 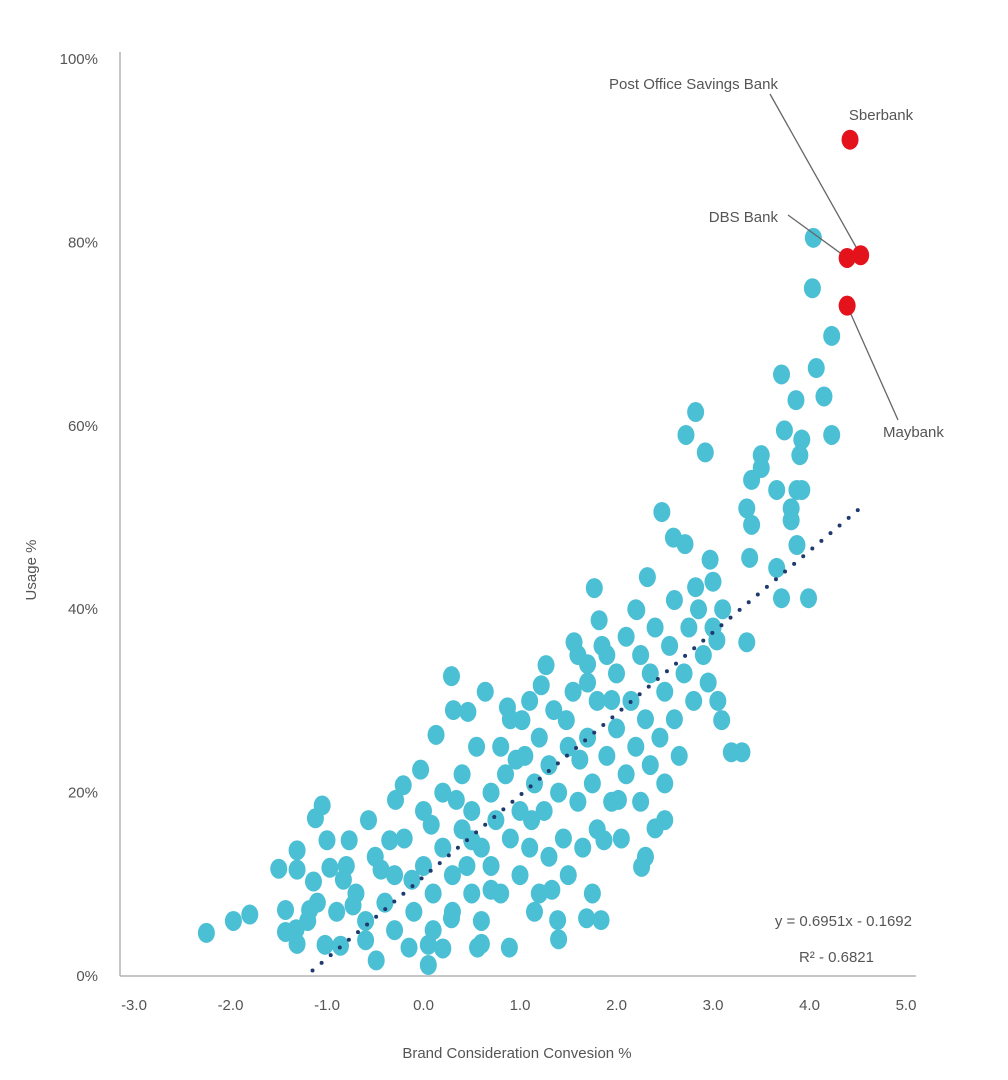 What do you see at coordinates (83, 793) in the screenshot?
I see `y-tick-label: 20%` at bounding box center [83, 793].